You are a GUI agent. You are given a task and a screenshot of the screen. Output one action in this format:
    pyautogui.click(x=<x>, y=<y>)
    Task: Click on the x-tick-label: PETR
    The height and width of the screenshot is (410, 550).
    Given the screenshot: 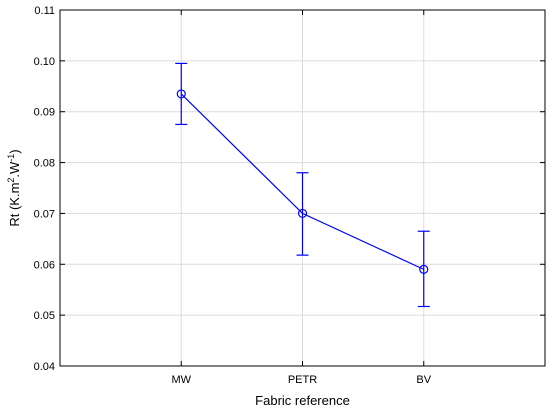 What is the action you would take?
    pyautogui.click(x=302, y=380)
    